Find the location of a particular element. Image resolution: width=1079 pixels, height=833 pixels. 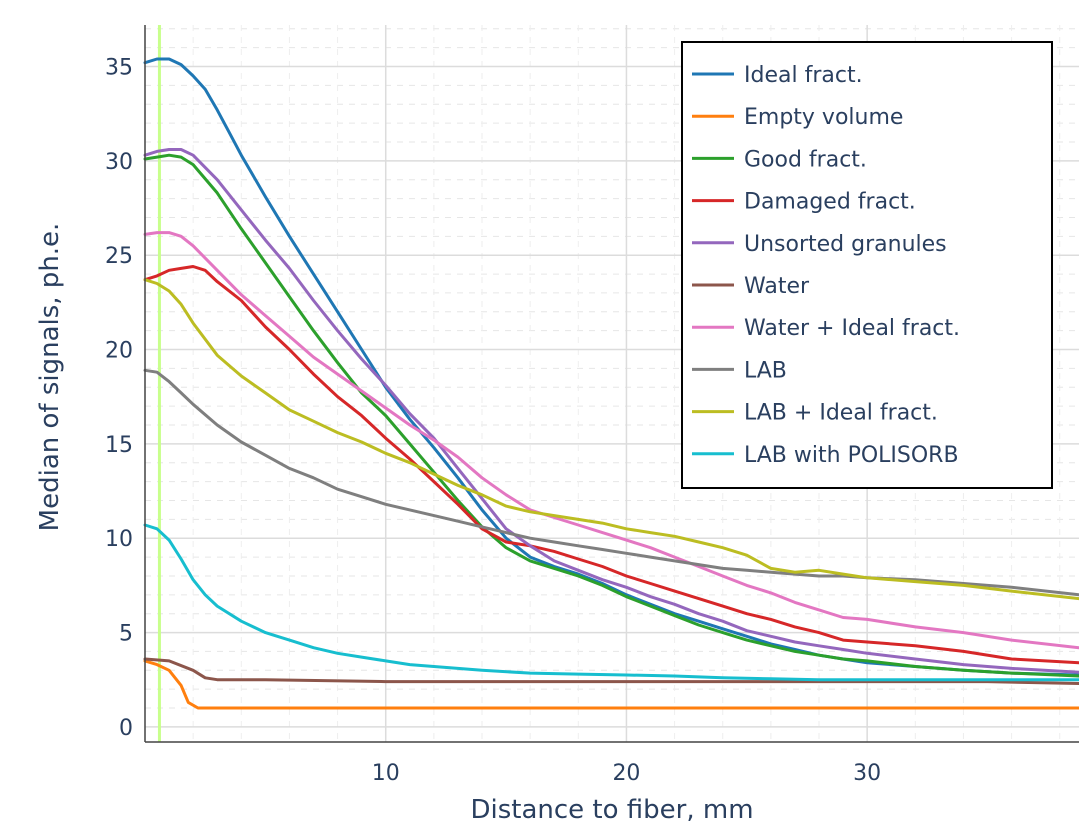

y-tick-label: 15 is located at coordinates (119, 445).